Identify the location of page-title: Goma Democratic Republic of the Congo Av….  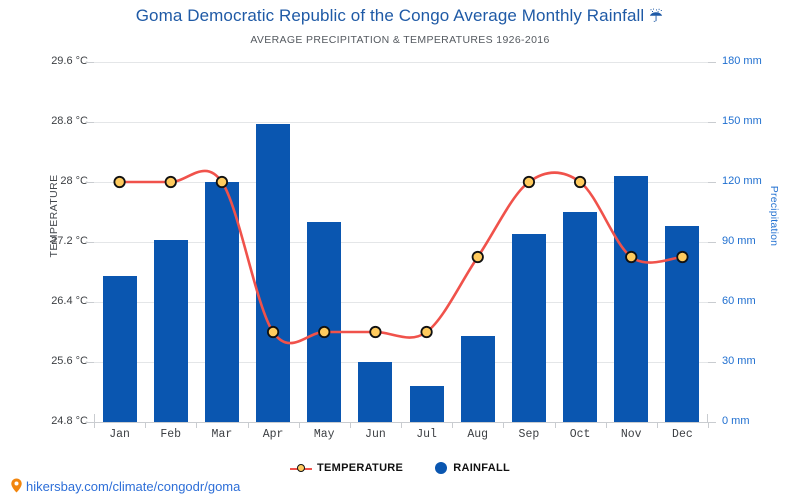
(400, 17).